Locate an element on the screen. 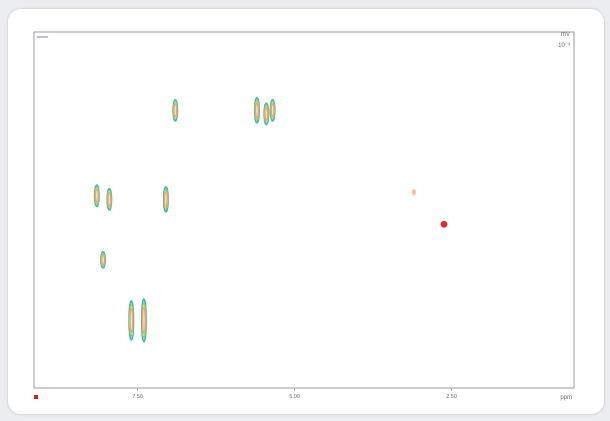  red-marker-dot is located at coordinates (444, 224).